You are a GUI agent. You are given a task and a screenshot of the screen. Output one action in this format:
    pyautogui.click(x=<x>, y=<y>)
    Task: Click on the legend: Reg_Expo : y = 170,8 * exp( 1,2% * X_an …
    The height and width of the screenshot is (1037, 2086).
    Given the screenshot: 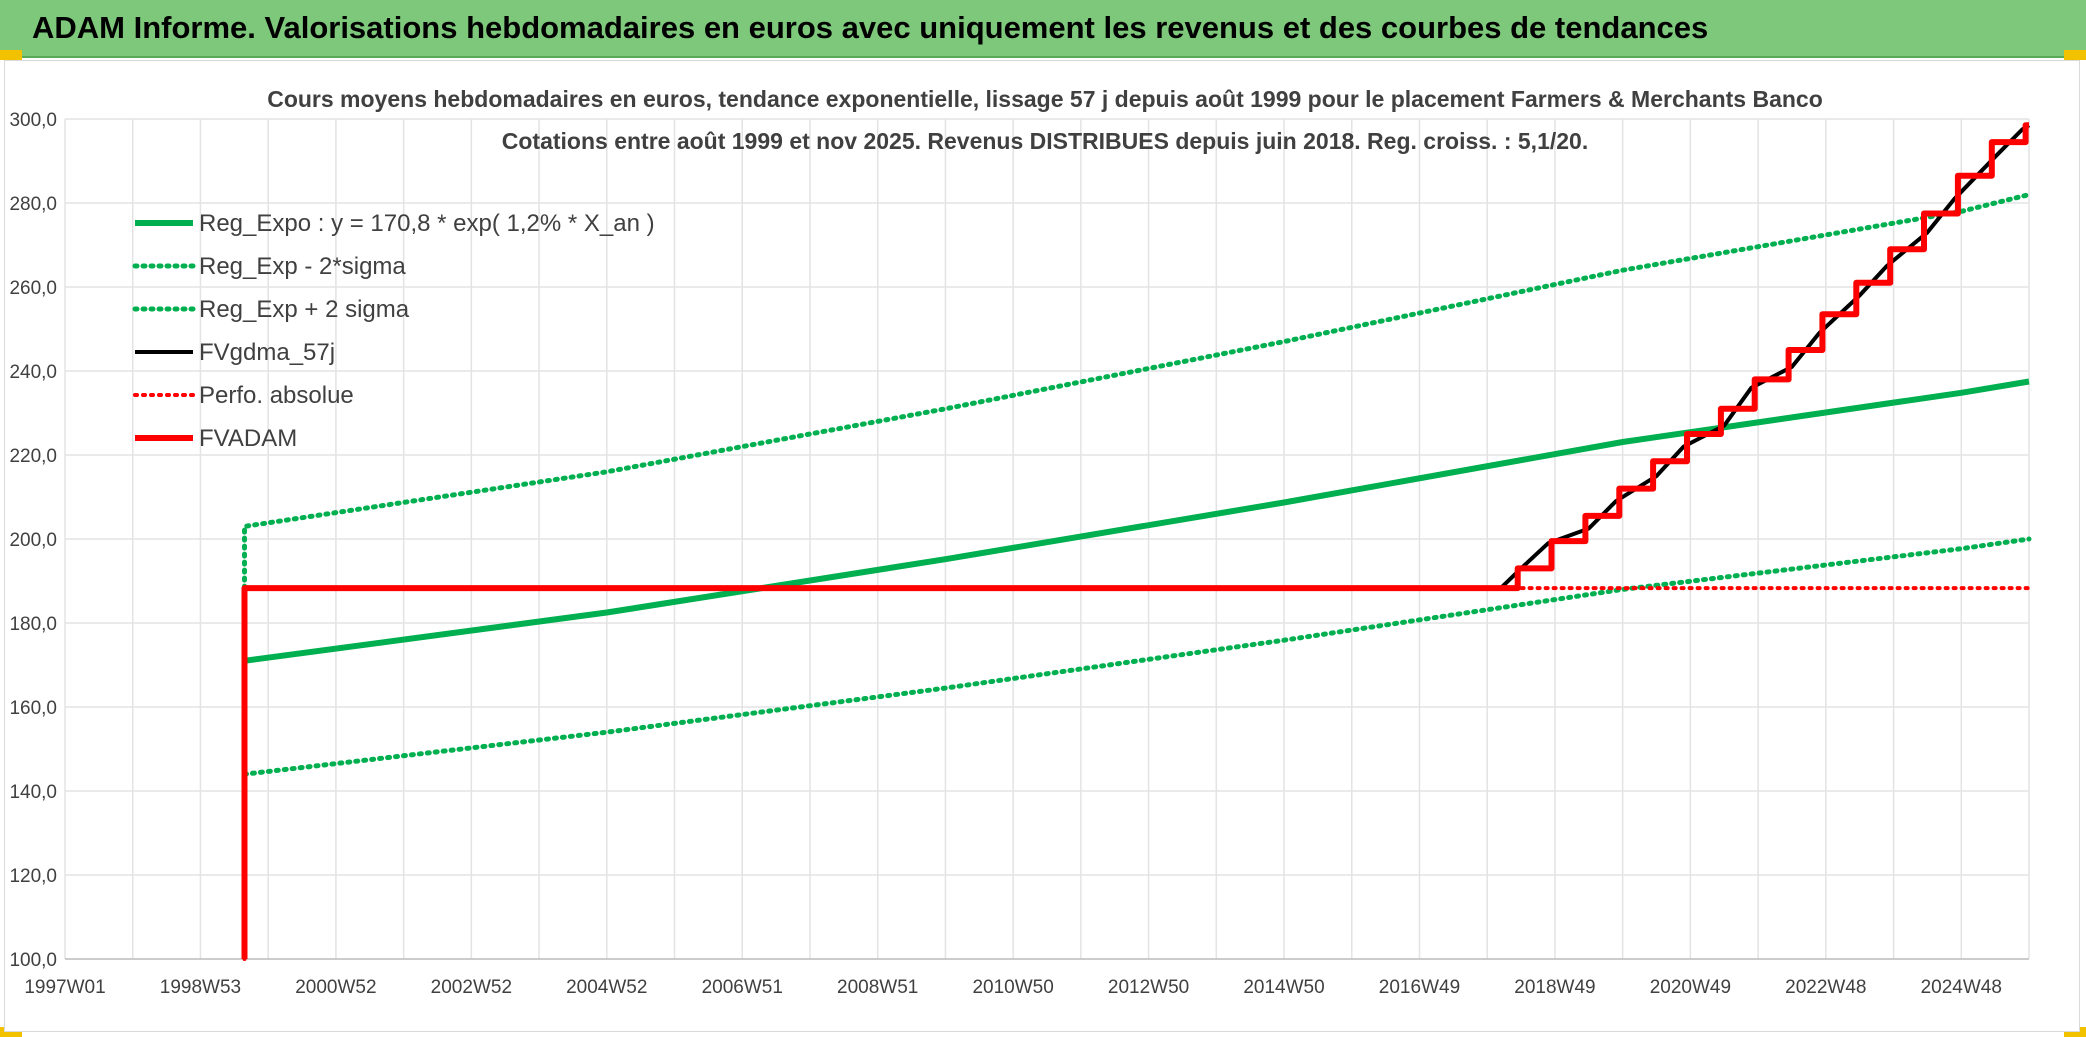 What is the action you would take?
    pyautogui.click(x=393, y=331)
    